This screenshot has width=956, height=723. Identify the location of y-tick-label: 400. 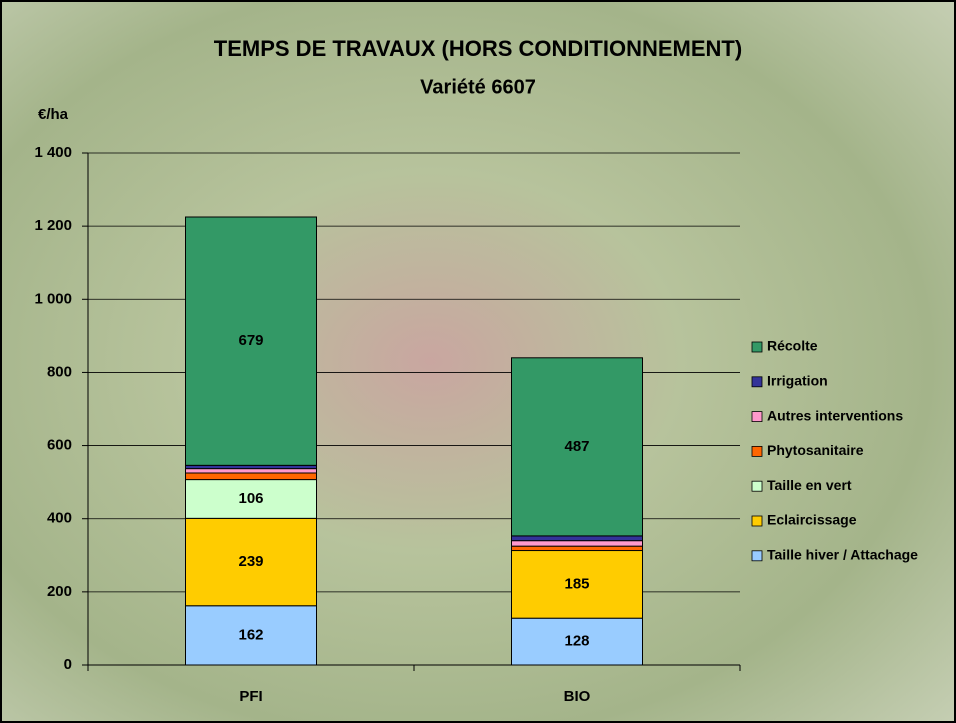
(59, 518).